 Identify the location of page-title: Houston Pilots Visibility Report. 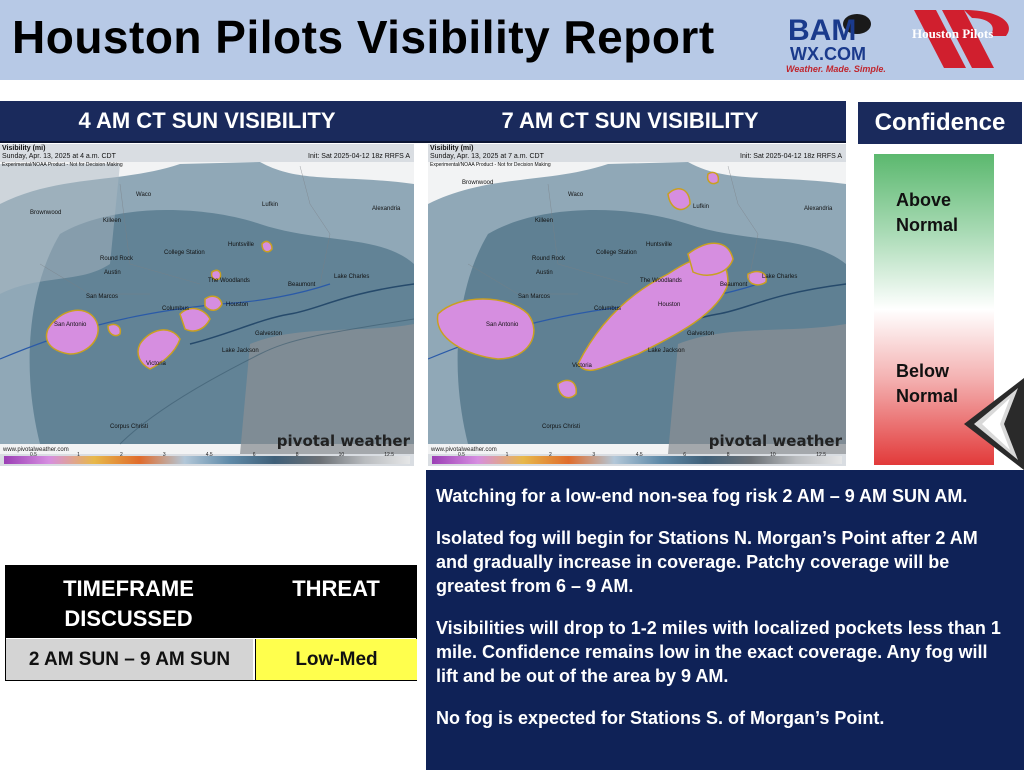
(363, 37).